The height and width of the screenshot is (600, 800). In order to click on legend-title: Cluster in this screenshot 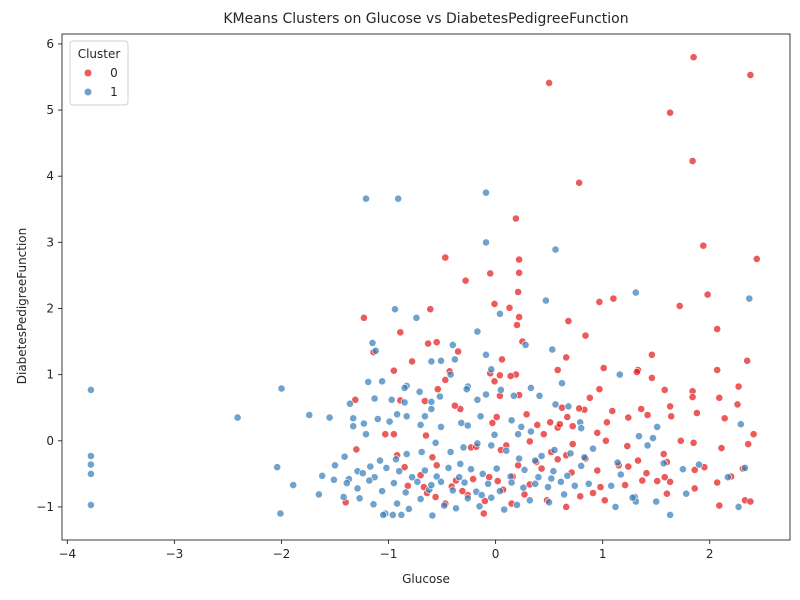, I will do `click(99, 54)`.